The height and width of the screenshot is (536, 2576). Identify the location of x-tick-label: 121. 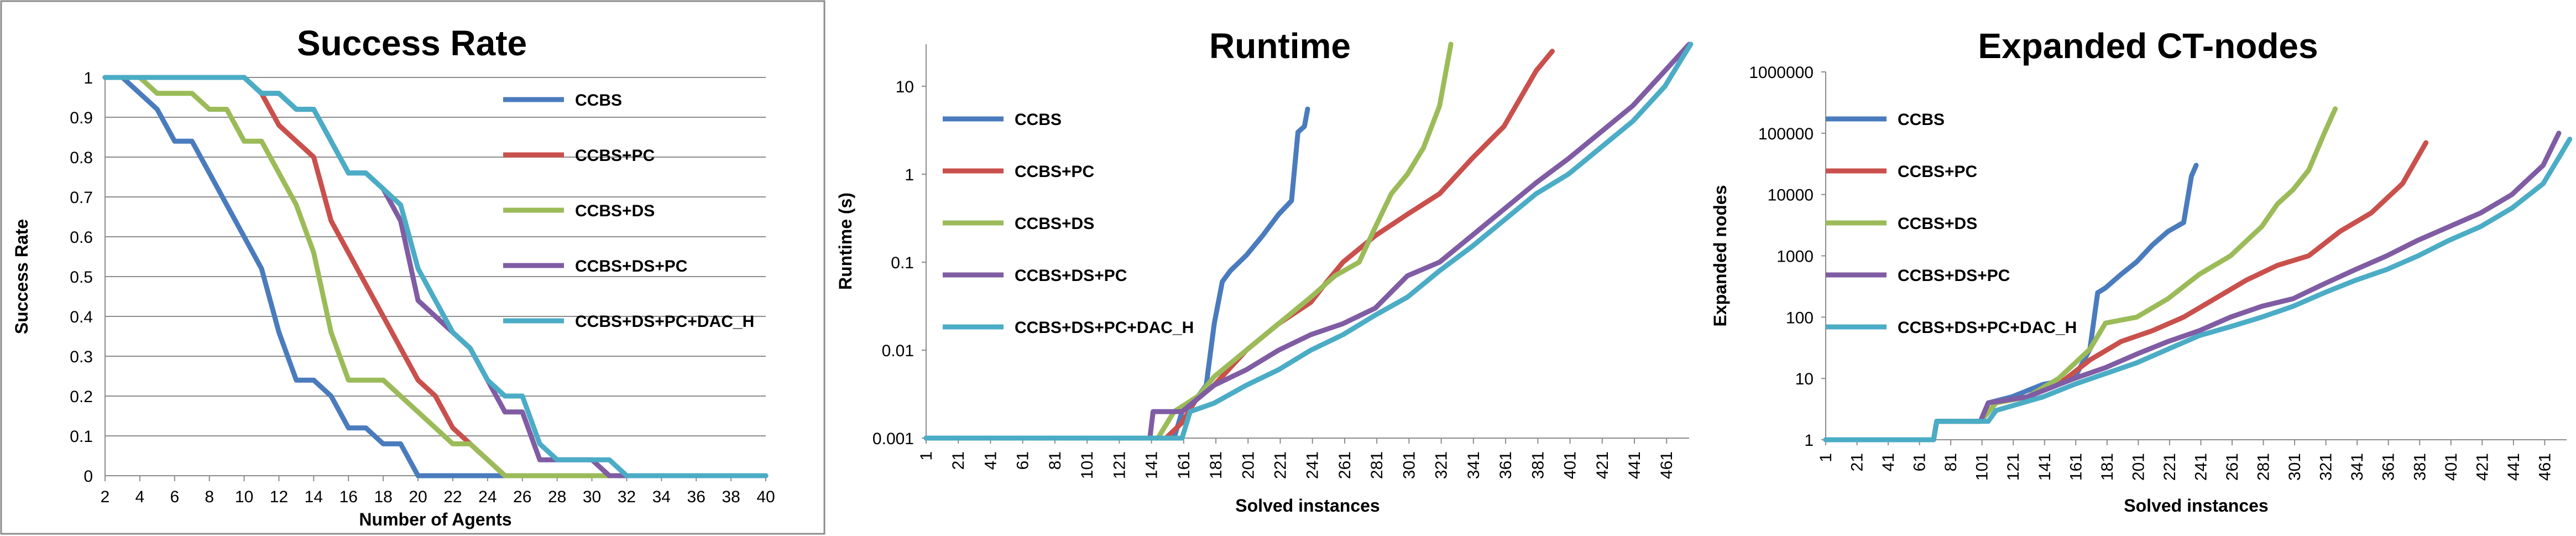
(2013, 467).